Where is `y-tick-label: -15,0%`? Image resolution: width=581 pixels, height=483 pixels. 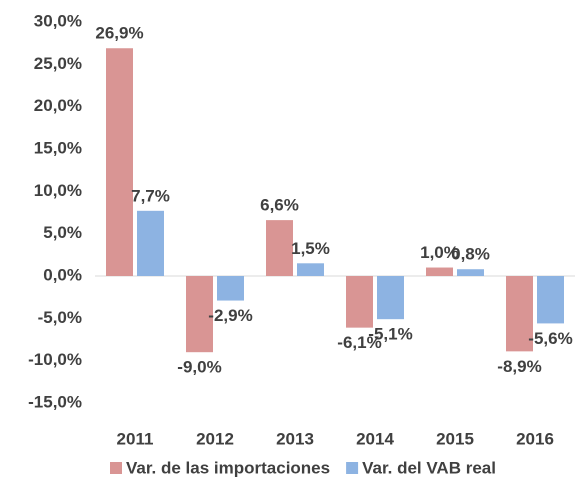
y-tick-label: -15,0% is located at coordinates (55, 401).